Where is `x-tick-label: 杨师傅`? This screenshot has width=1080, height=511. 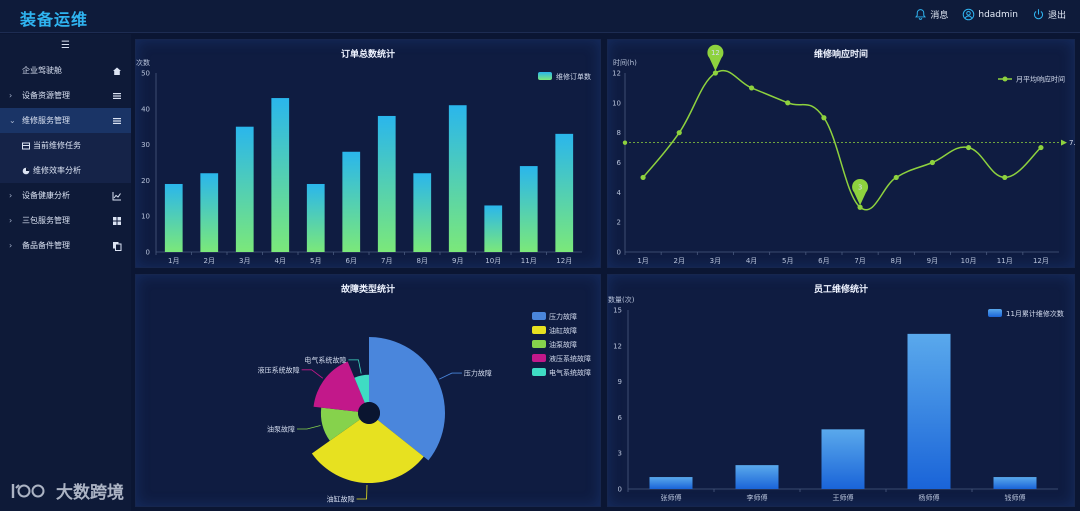 x-tick-label: 杨师傅 is located at coordinates (929, 497).